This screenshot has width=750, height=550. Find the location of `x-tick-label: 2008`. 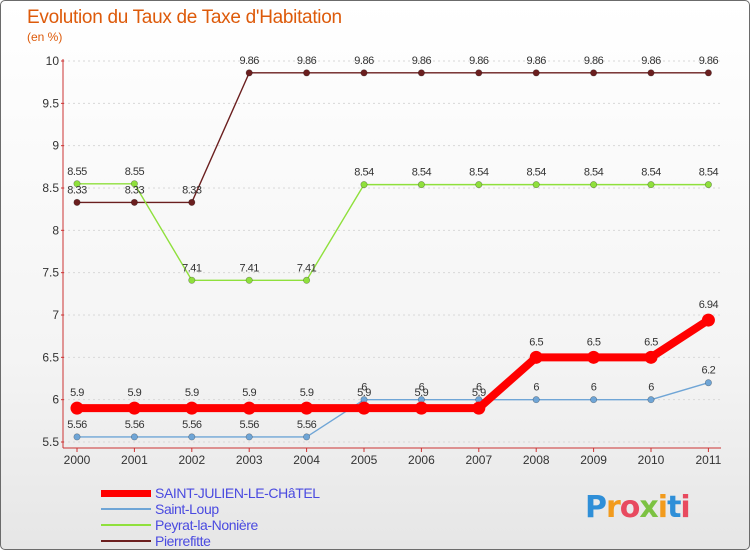

x-tick-label: 2008 is located at coordinates (536, 460).